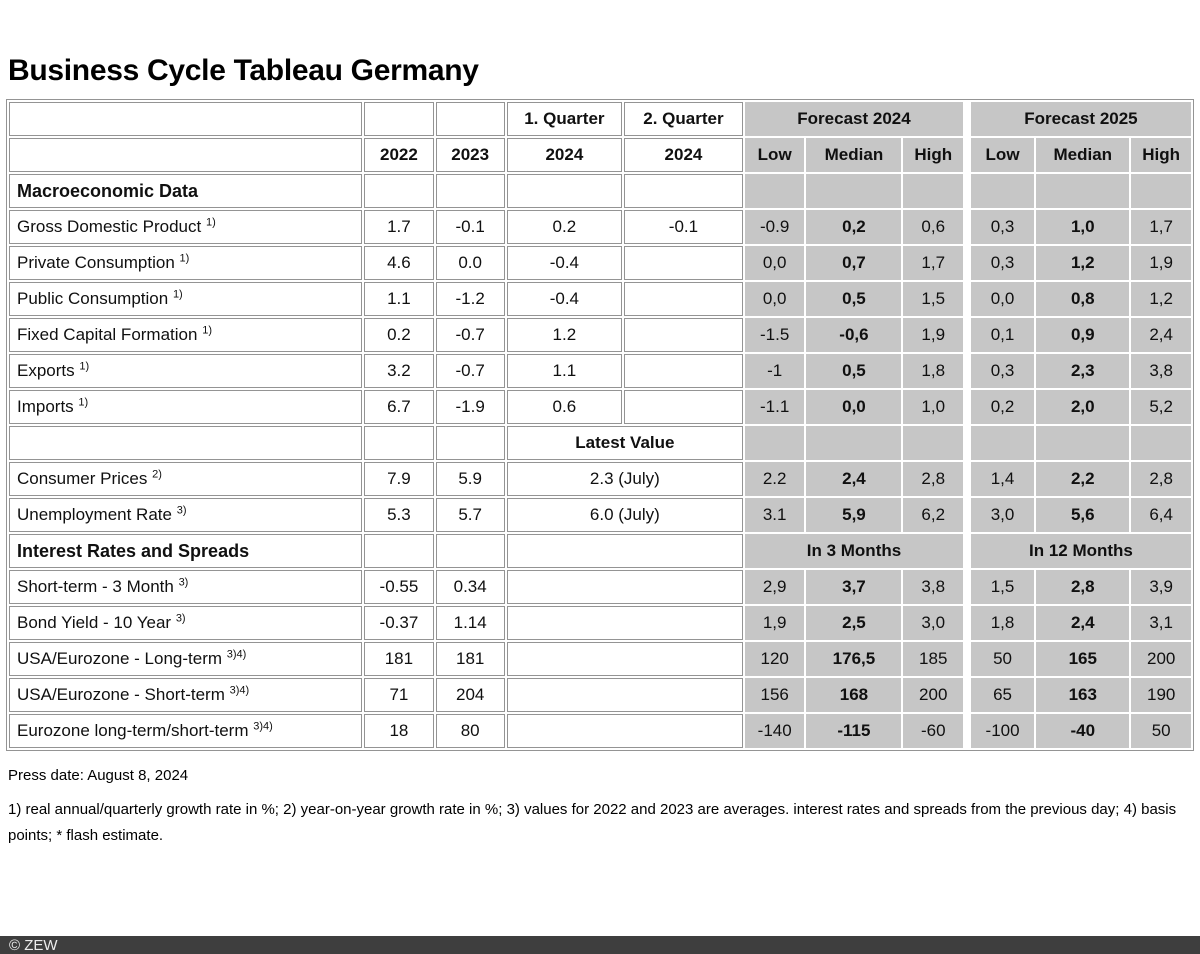 This screenshot has height=954, width=1200. Describe the element at coordinates (933, 155) in the screenshot. I see `high-2024-header: High` at that location.